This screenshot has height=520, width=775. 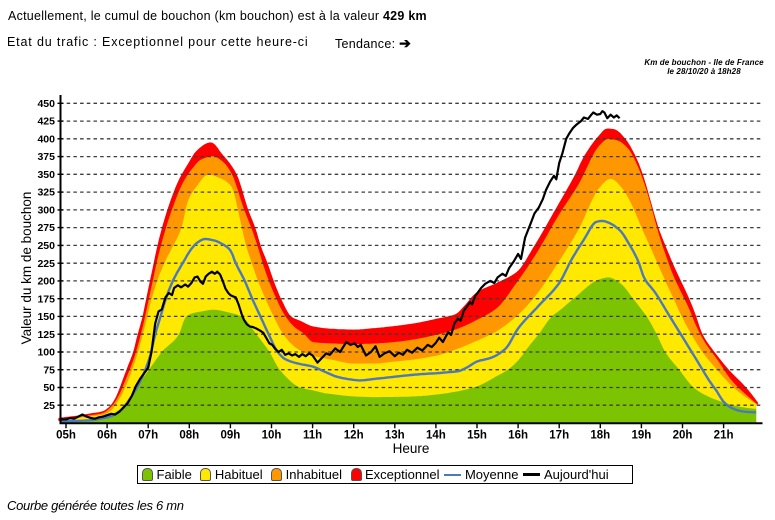 I want to click on svg-text: 10h, so click(x=272, y=436).